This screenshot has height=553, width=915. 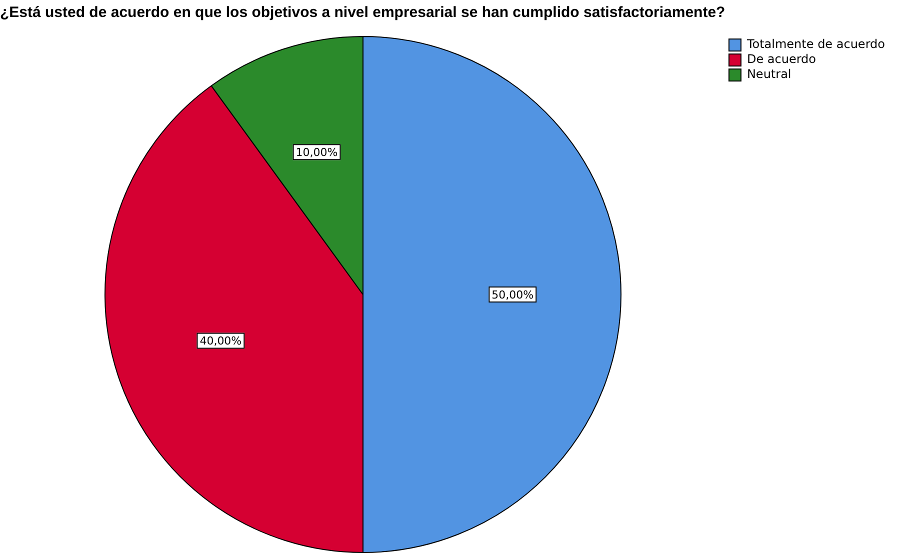 I want to click on chart-title: ¿Está usted de acuerdo en que los objetivos a nivel empresarial se han cumplido satisfactoriamente?, so click(x=363, y=13).